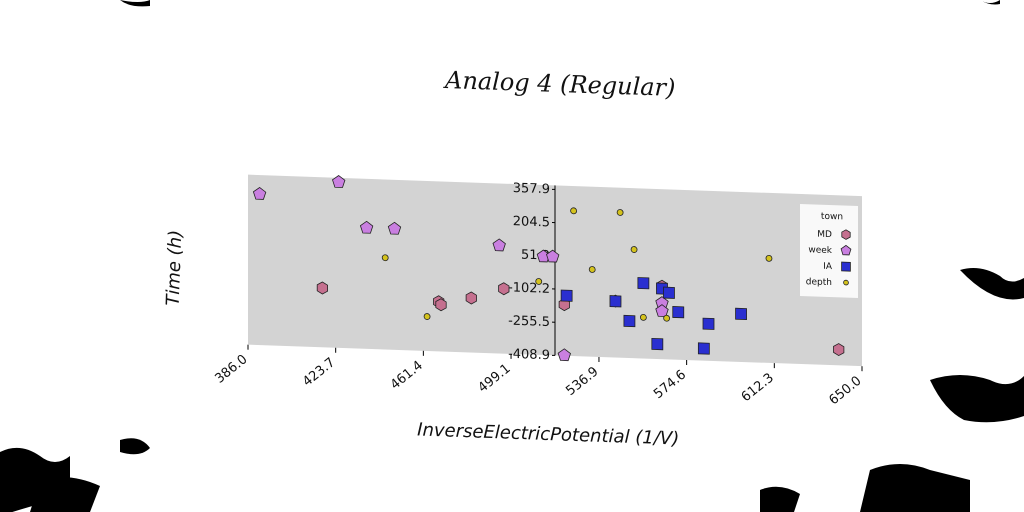 Image resolution: width=1024 pixels, height=512 pixels. I want to click on y-tick-label: 204.5, so click(531, 222).